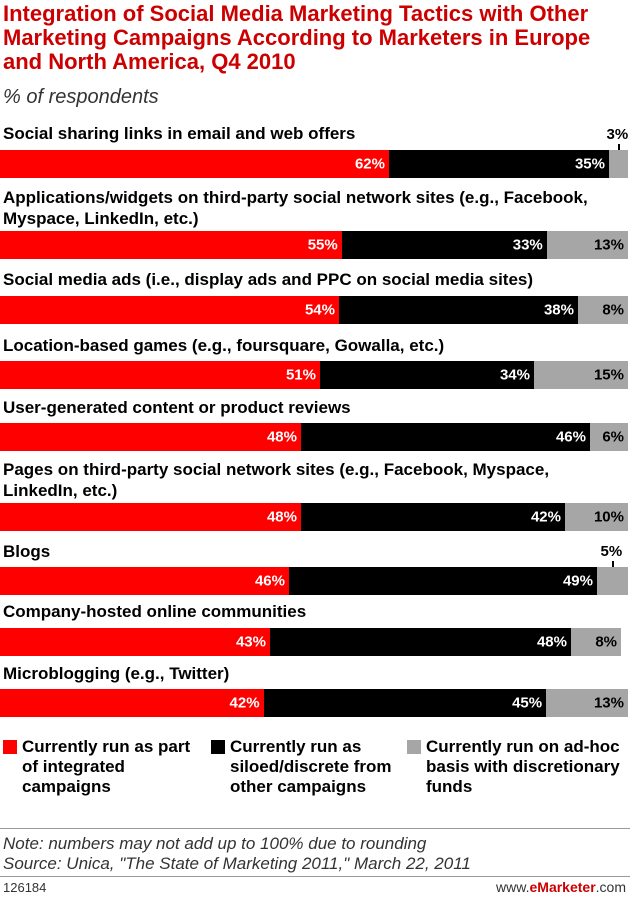  What do you see at coordinates (25, 887) in the screenshot?
I see `chart-id: 126184` at bounding box center [25, 887].